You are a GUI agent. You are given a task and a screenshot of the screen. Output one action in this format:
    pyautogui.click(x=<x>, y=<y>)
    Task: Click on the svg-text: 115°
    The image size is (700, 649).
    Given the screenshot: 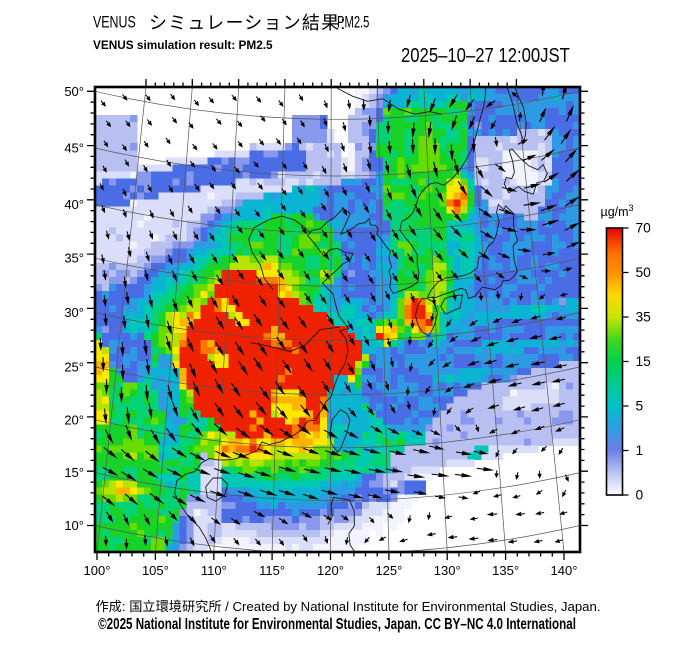 What is the action you would take?
    pyautogui.click(x=272, y=570)
    